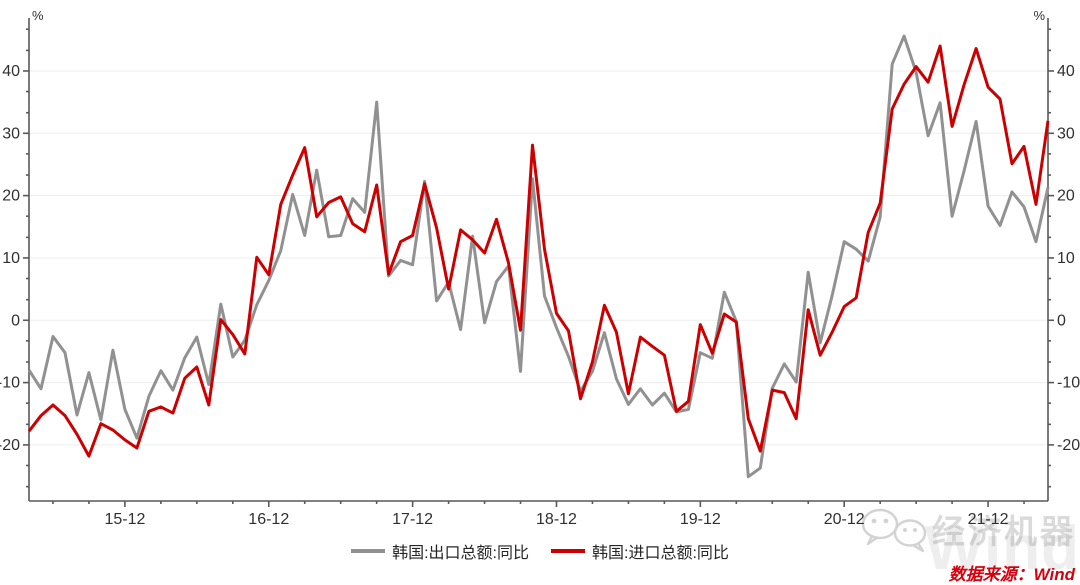 The image size is (1080, 585). What do you see at coordinates (700, 519) in the screenshot?
I see `svg-text: 19-12` at bounding box center [700, 519].